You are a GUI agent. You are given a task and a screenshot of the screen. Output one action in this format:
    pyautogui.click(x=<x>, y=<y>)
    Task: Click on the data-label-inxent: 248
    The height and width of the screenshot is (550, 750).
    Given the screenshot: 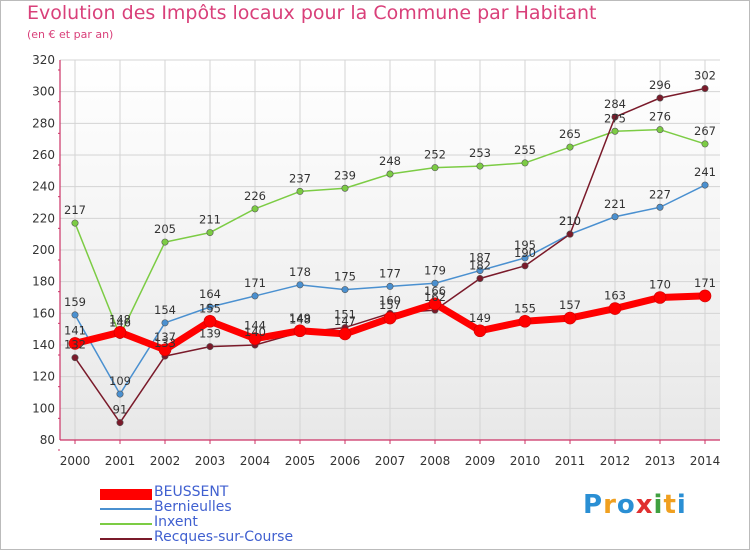 What is the action you would take?
    pyautogui.click(x=390, y=161)
    